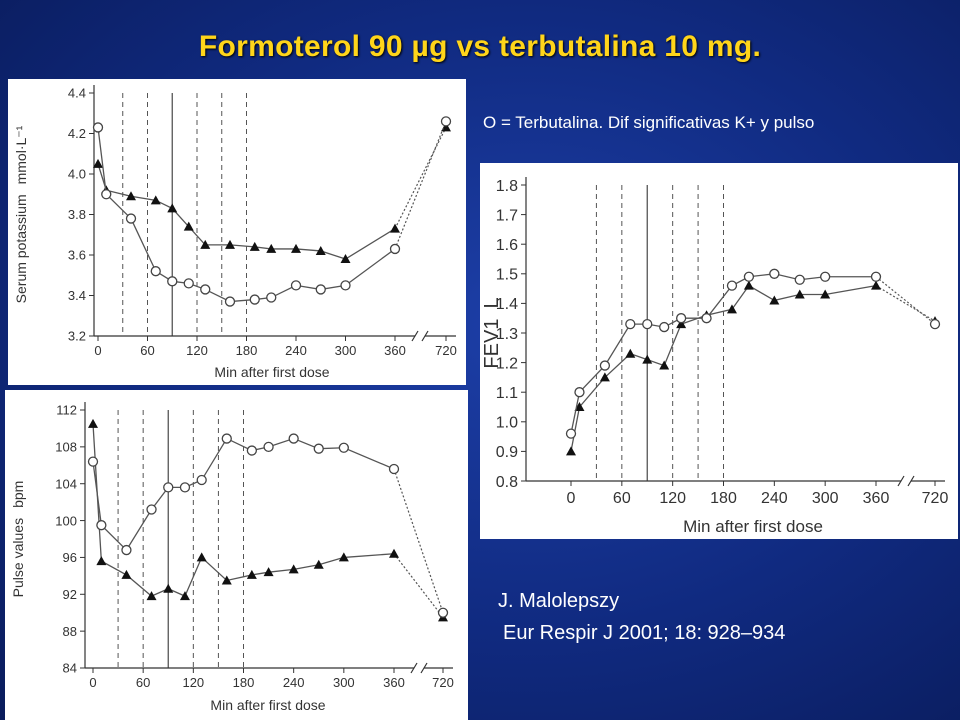 The width and height of the screenshot is (960, 720). I want to click on y-tick-label: 3.2, so click(77, 336).